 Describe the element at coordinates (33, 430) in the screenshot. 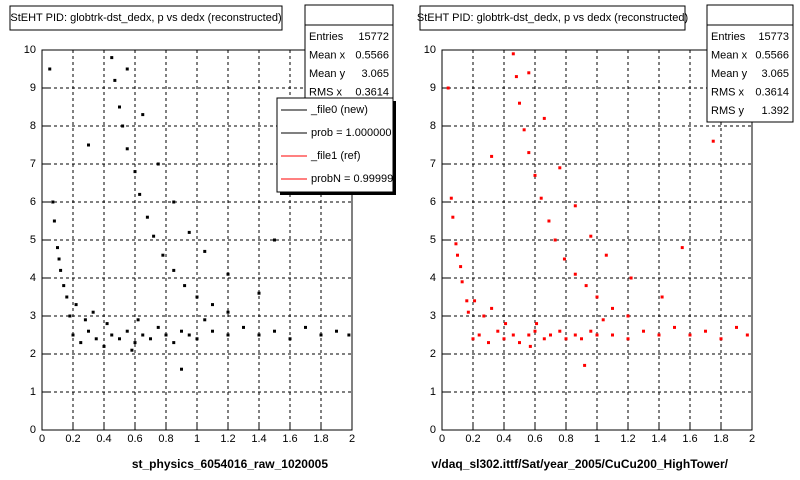

I see `y-tick-label: 0` at that location.